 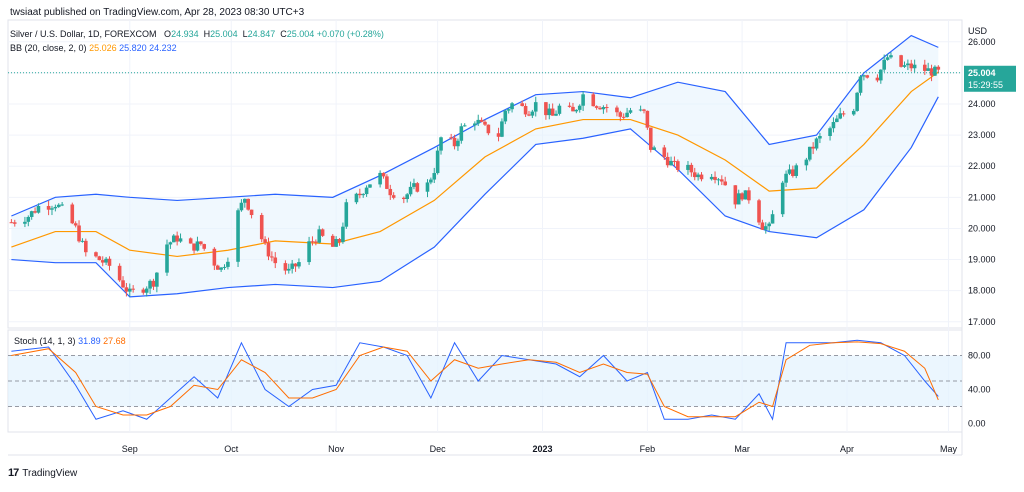 What do you see at coordinates (982, 228) in the screenshot?
I see `price-tick-label: 20.000` at bounding box center [982, 228].